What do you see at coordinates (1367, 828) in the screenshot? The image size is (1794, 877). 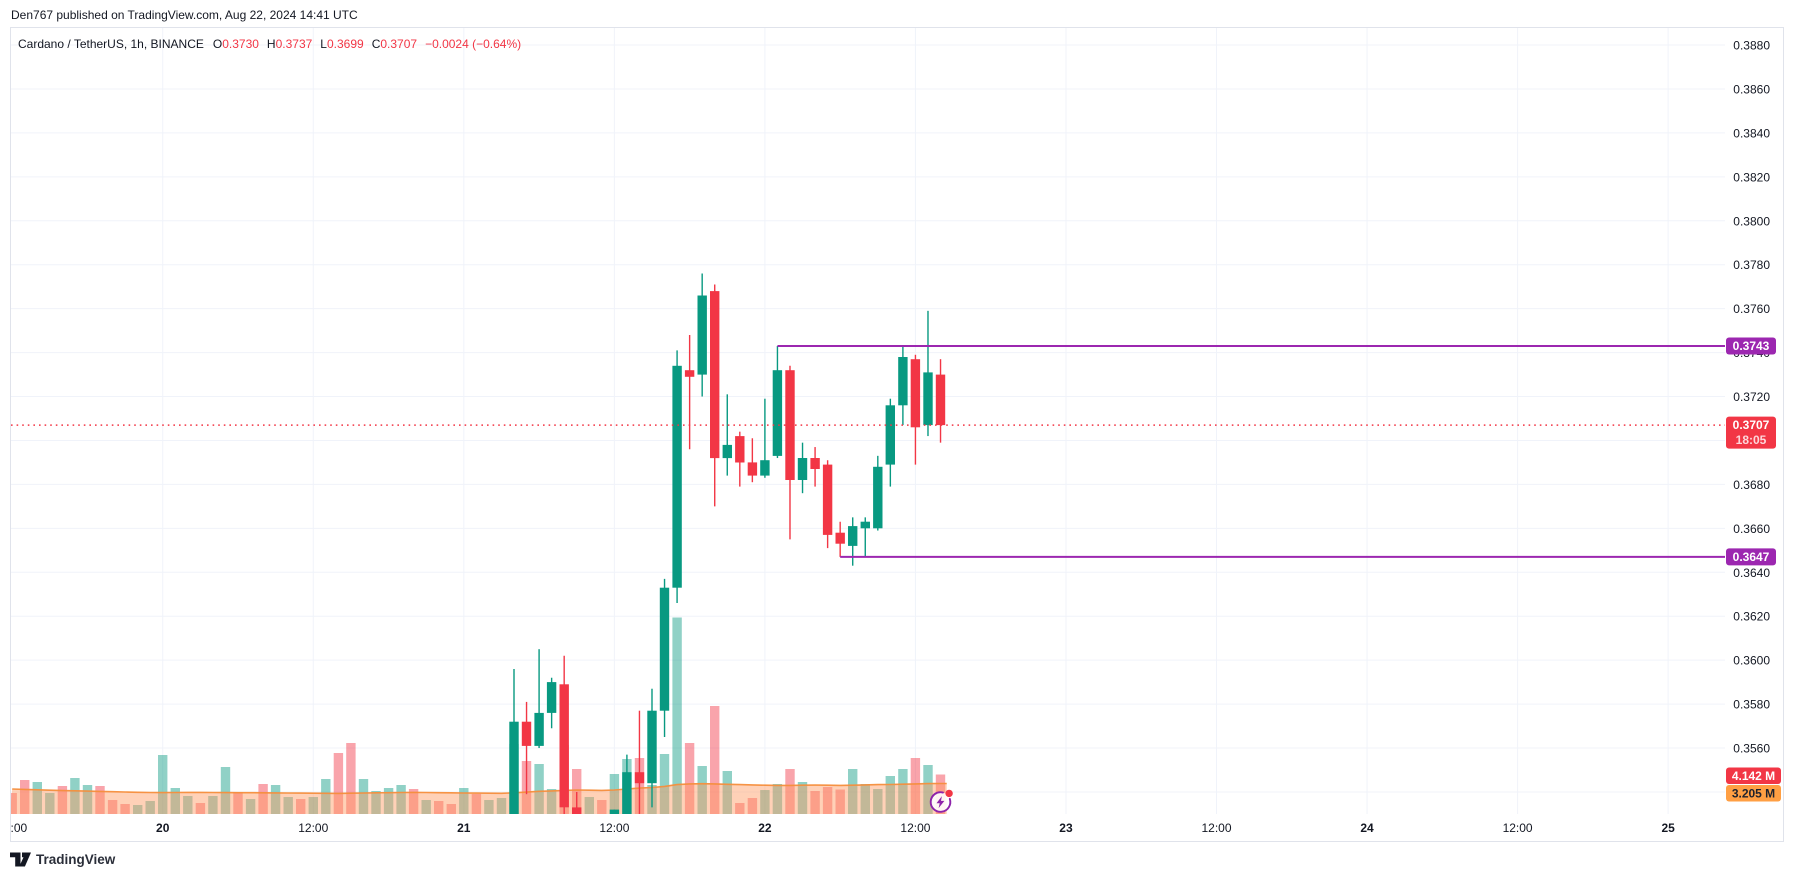 I see `time-axis-label: 24` at bounding box center [1367, 828].